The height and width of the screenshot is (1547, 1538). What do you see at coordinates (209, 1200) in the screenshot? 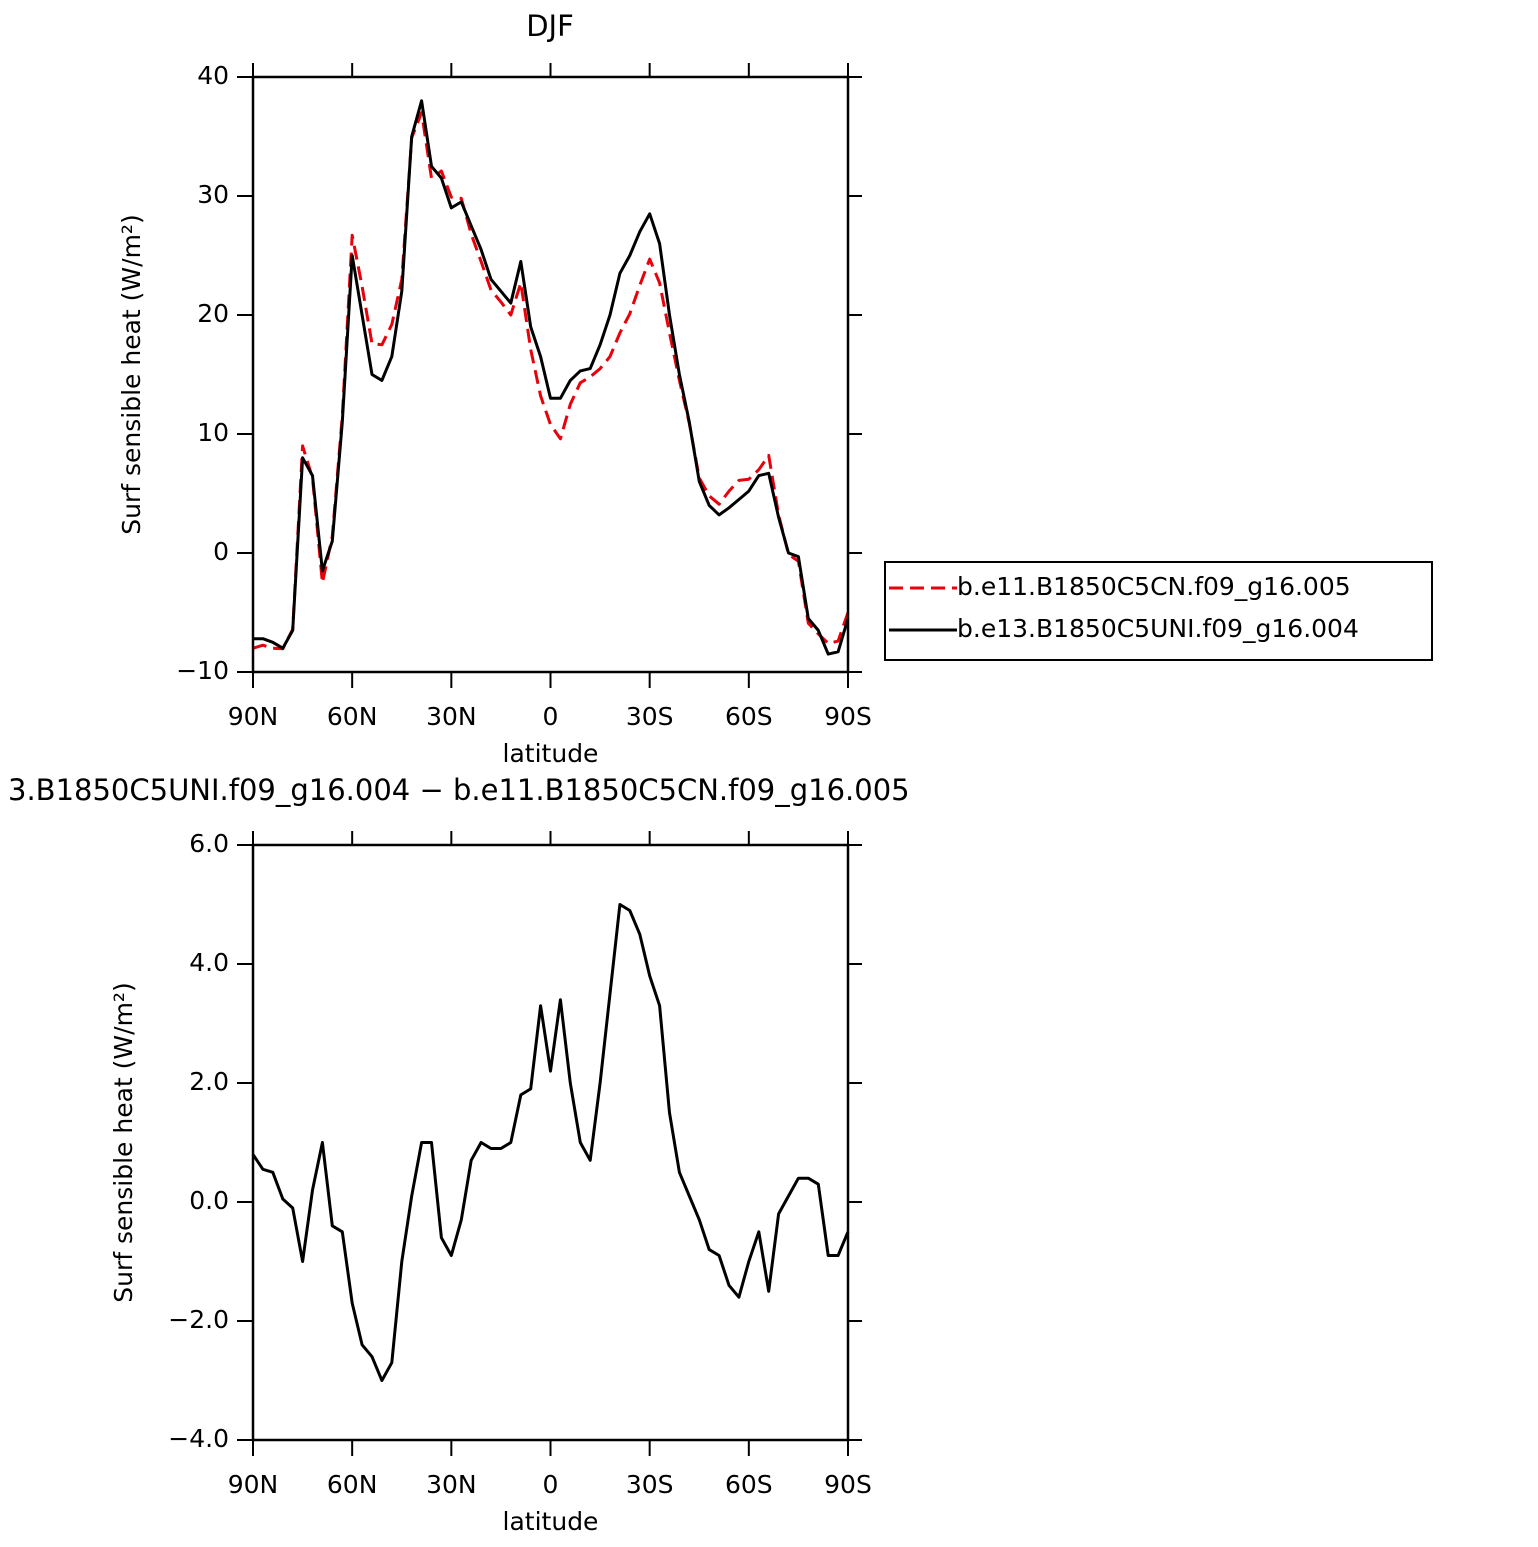
I see `y-tick-label: 0.0` at bounding box center [209, 1200].